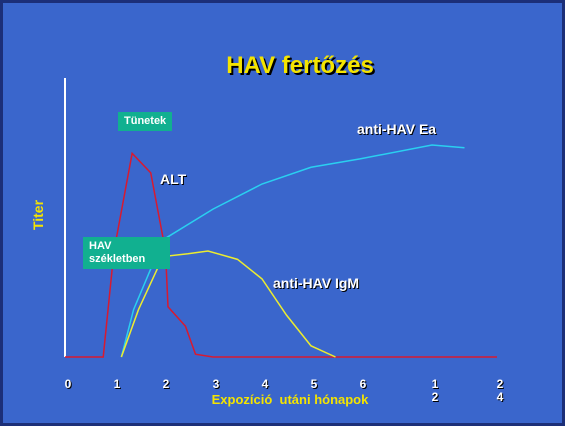 The width and height of the screenshot is (565, 426). Describe the element at coordinates (500, 390) in the screenshot. I see `x-tick-label: 2 4` at that location.